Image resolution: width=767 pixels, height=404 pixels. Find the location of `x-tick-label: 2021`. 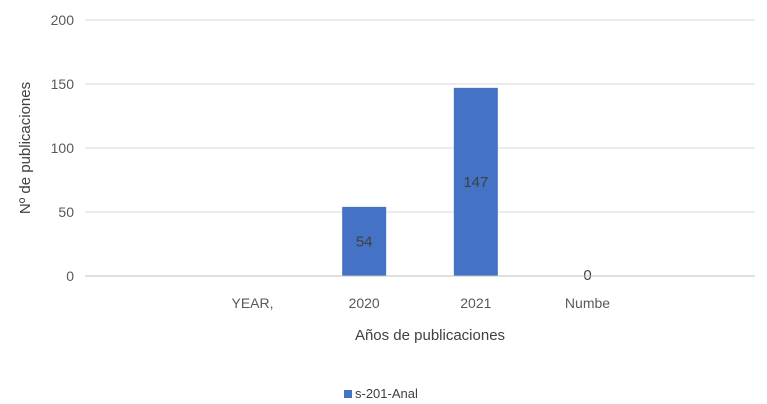

x-tick-label: 2021 is located at coordinates (475, 303).